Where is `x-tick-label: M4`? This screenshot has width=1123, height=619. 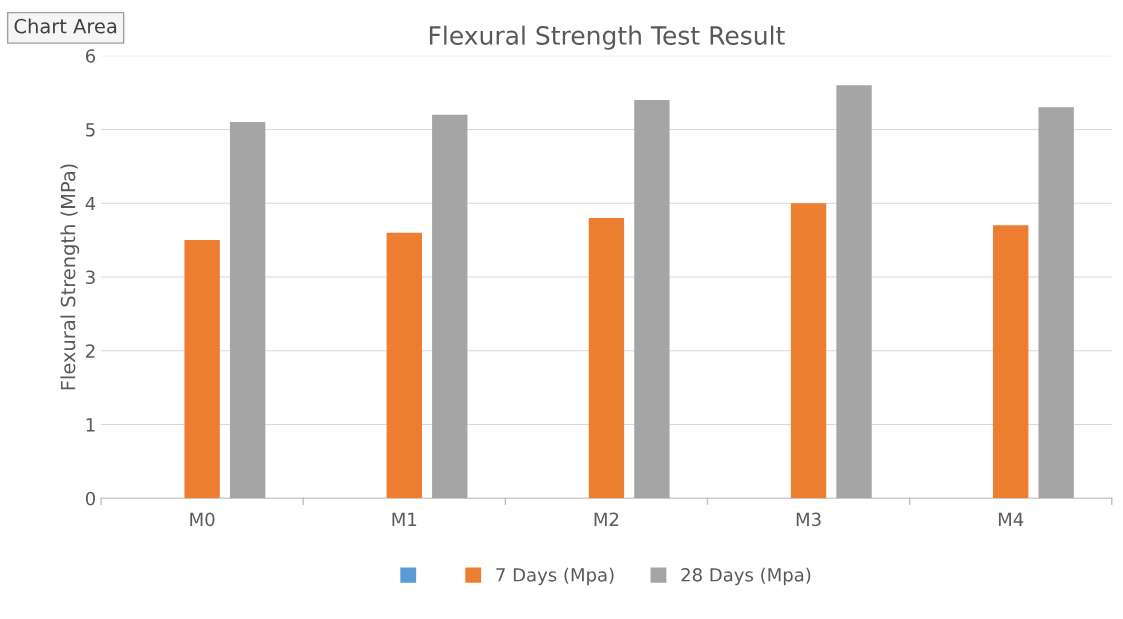 x-tick-label: M4 is located at coordinates (1011, 519).